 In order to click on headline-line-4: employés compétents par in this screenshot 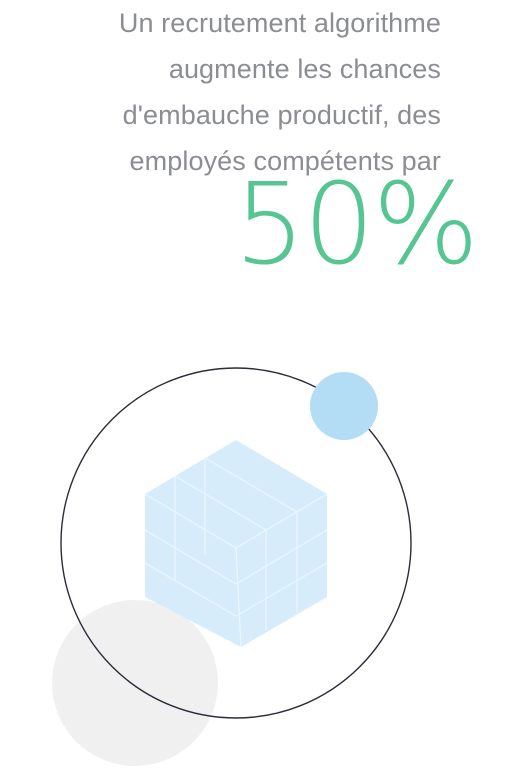, I will do `click(285, 161)`.